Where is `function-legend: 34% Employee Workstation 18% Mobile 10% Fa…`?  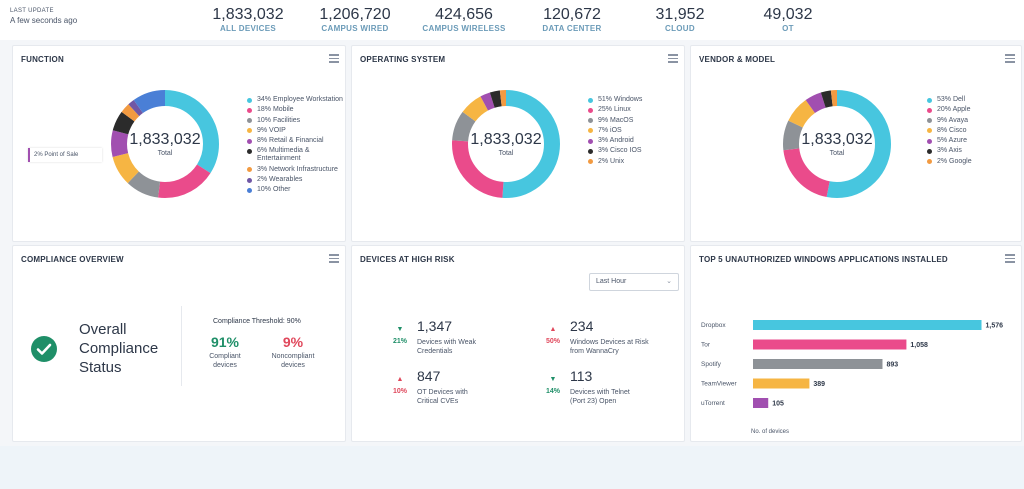 function-legend: 34% Employee Workstation 18% Mobile 10% Fa… is located at coordinates (295, 146).